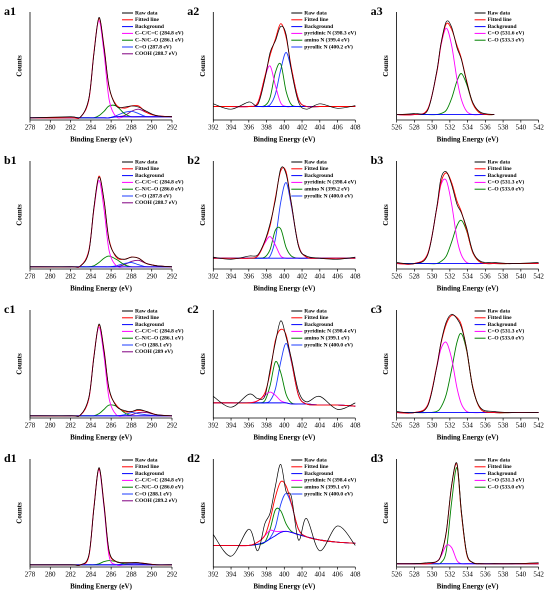  Describe the element at coordinates (506, 337) in the screenshot. I see `legend-label: C–O (533.0 eV)` at that location.